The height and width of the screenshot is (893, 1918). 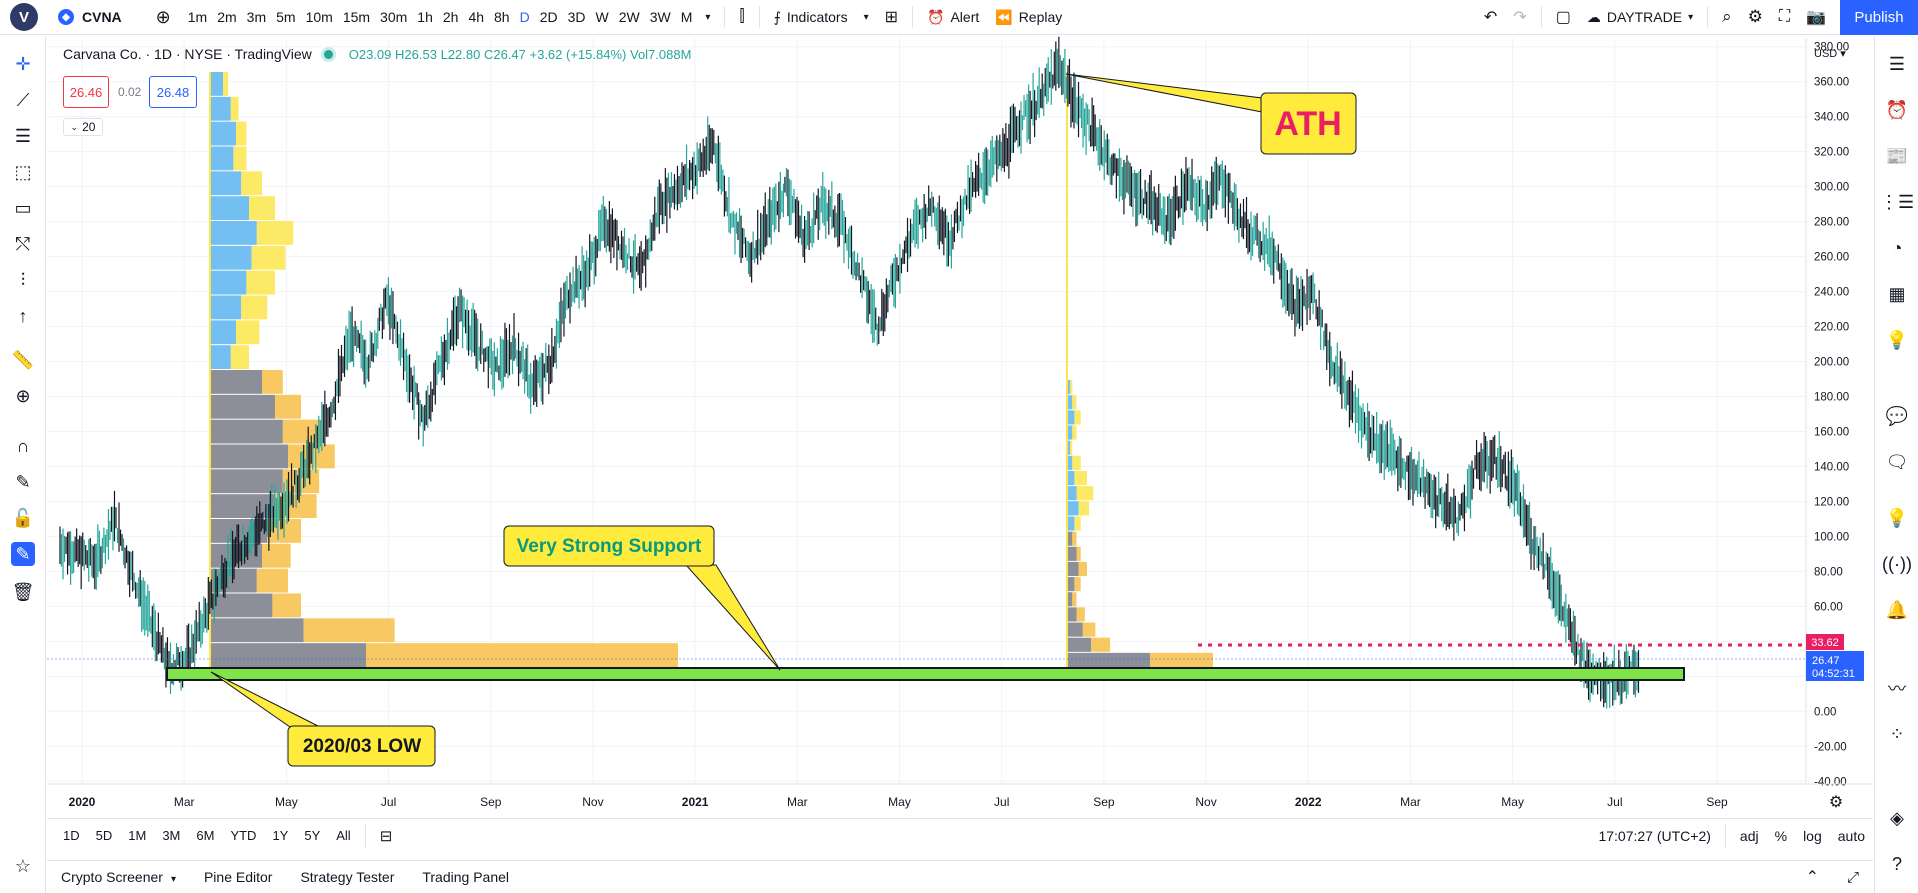 I want to click on layers-icon: ◈, so click(x=1897, y=817).